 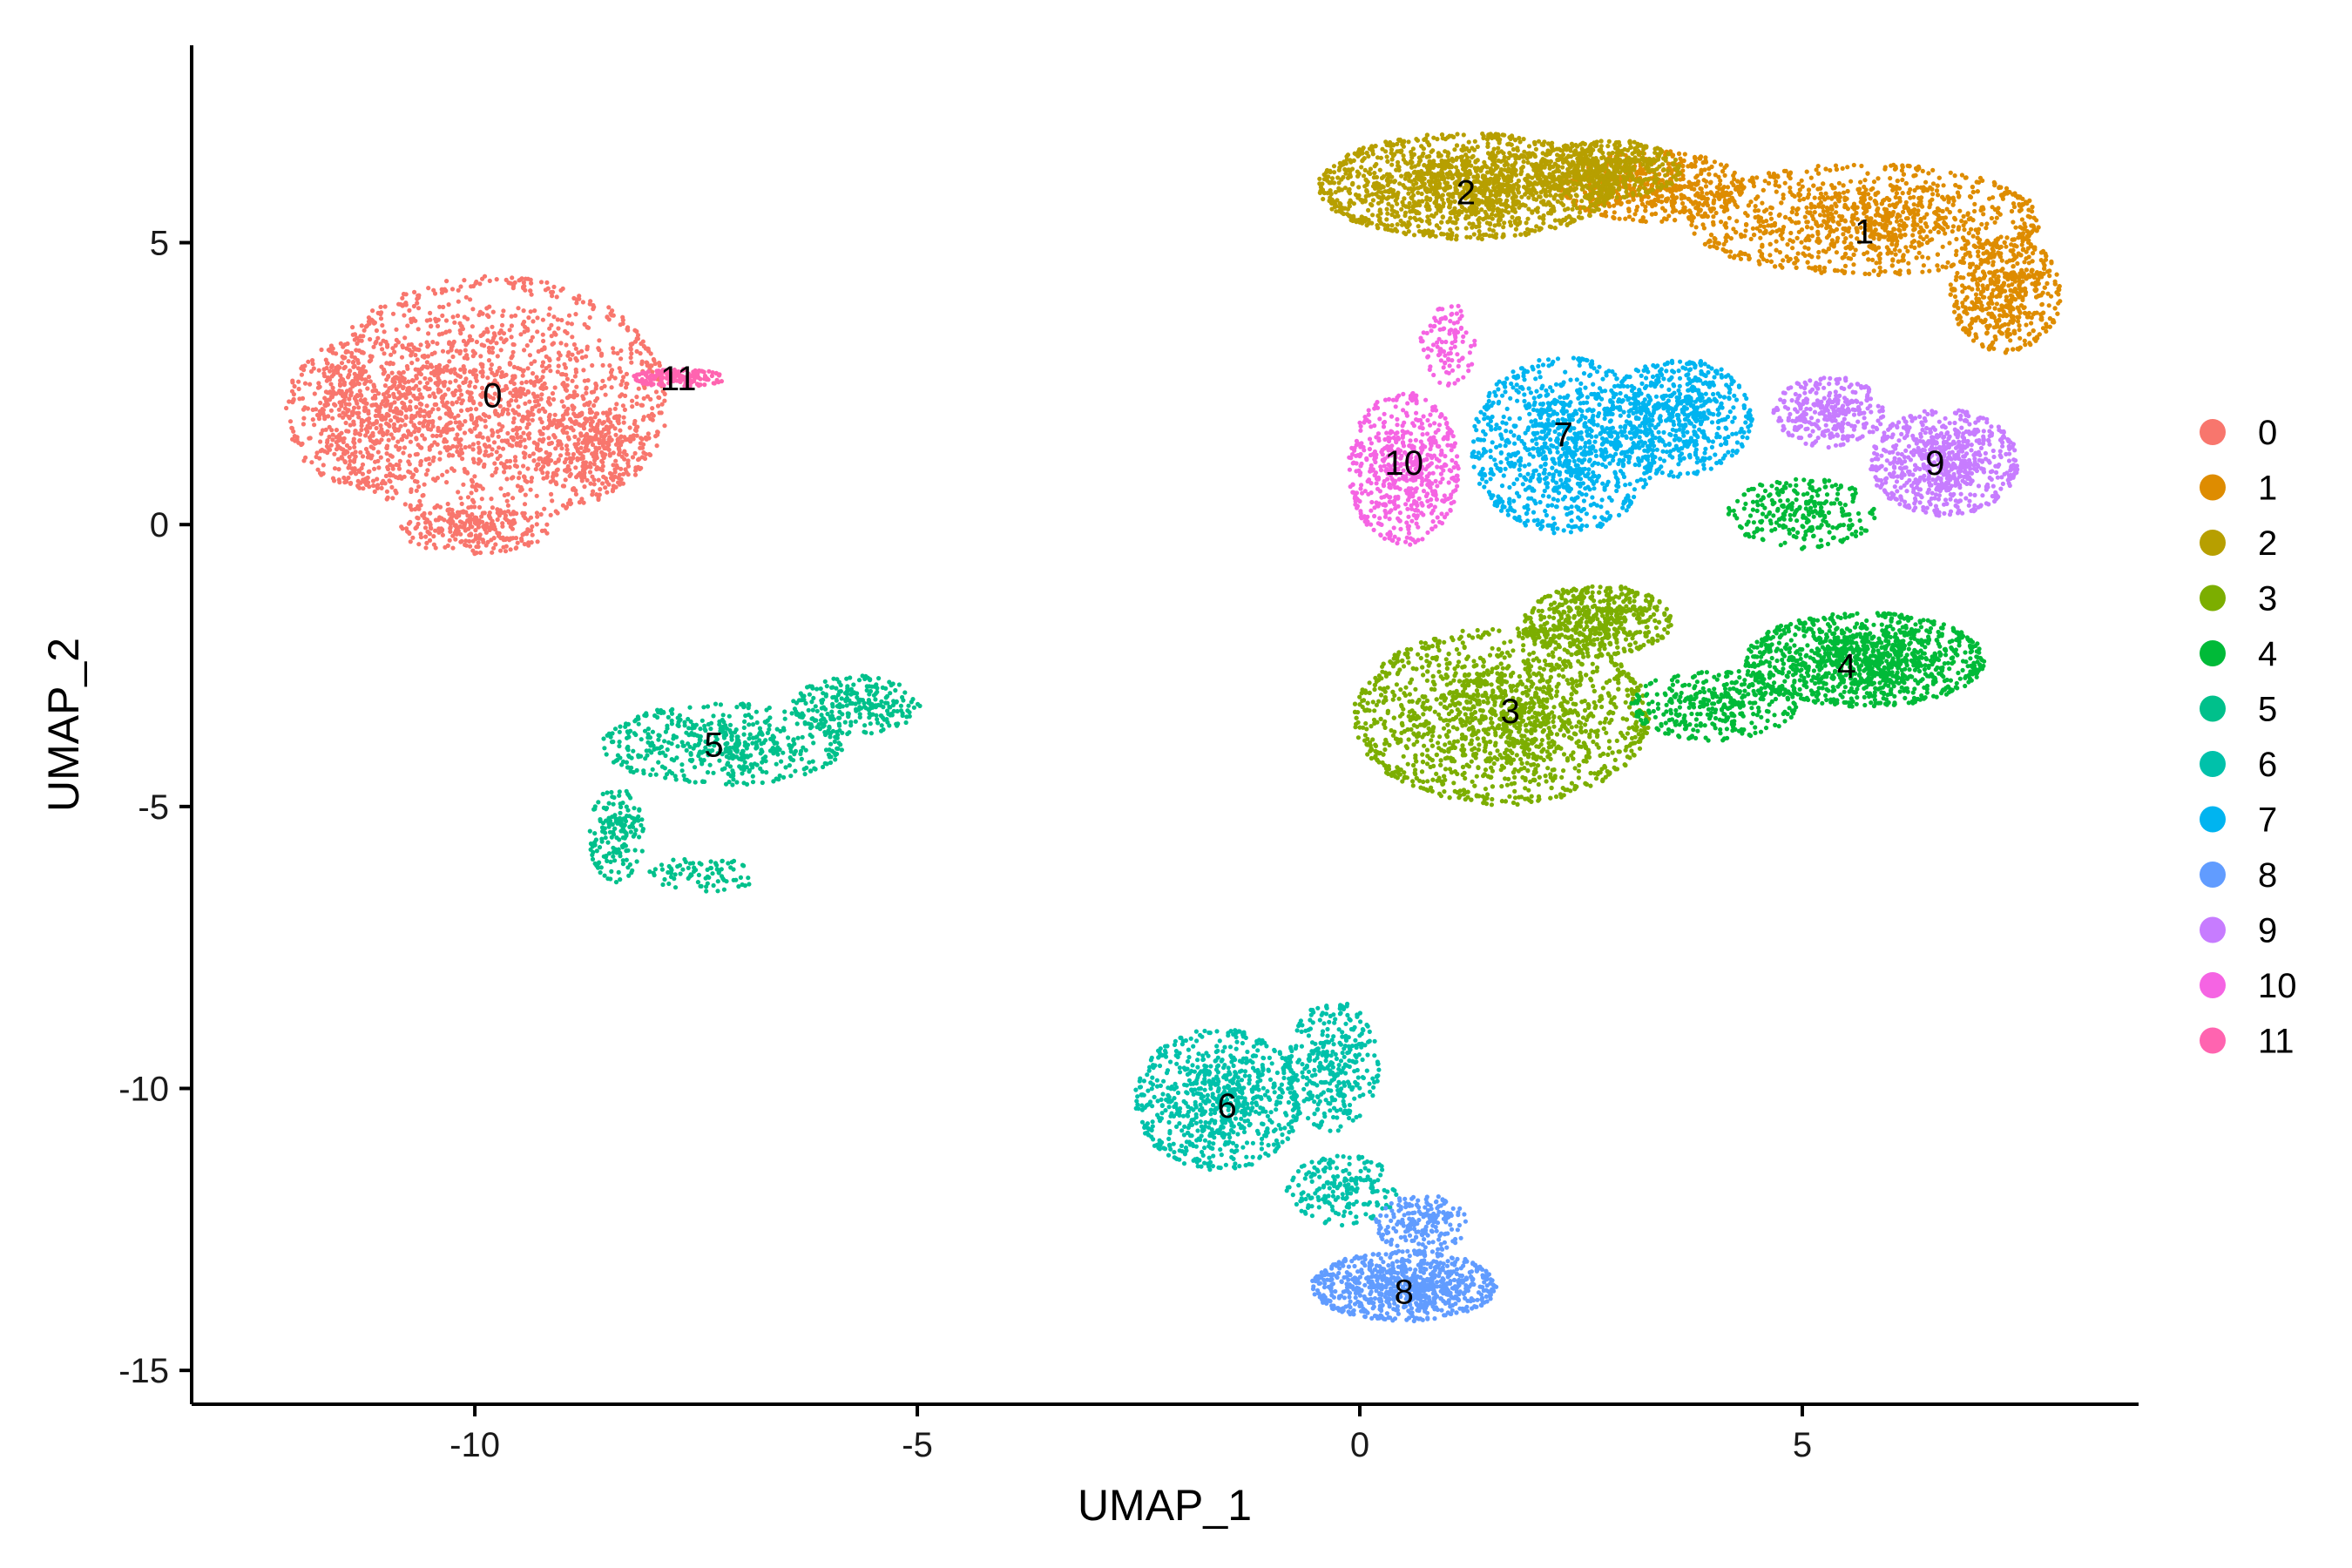 I want to click on legend-label-10: 10, so click(x=2277, y=986).